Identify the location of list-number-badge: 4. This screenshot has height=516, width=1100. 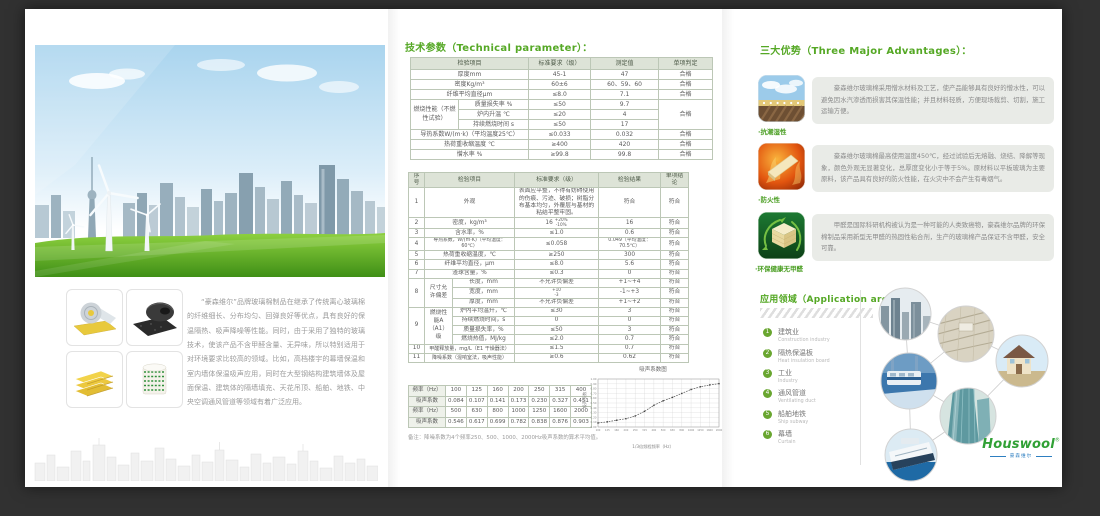
(767, 393).